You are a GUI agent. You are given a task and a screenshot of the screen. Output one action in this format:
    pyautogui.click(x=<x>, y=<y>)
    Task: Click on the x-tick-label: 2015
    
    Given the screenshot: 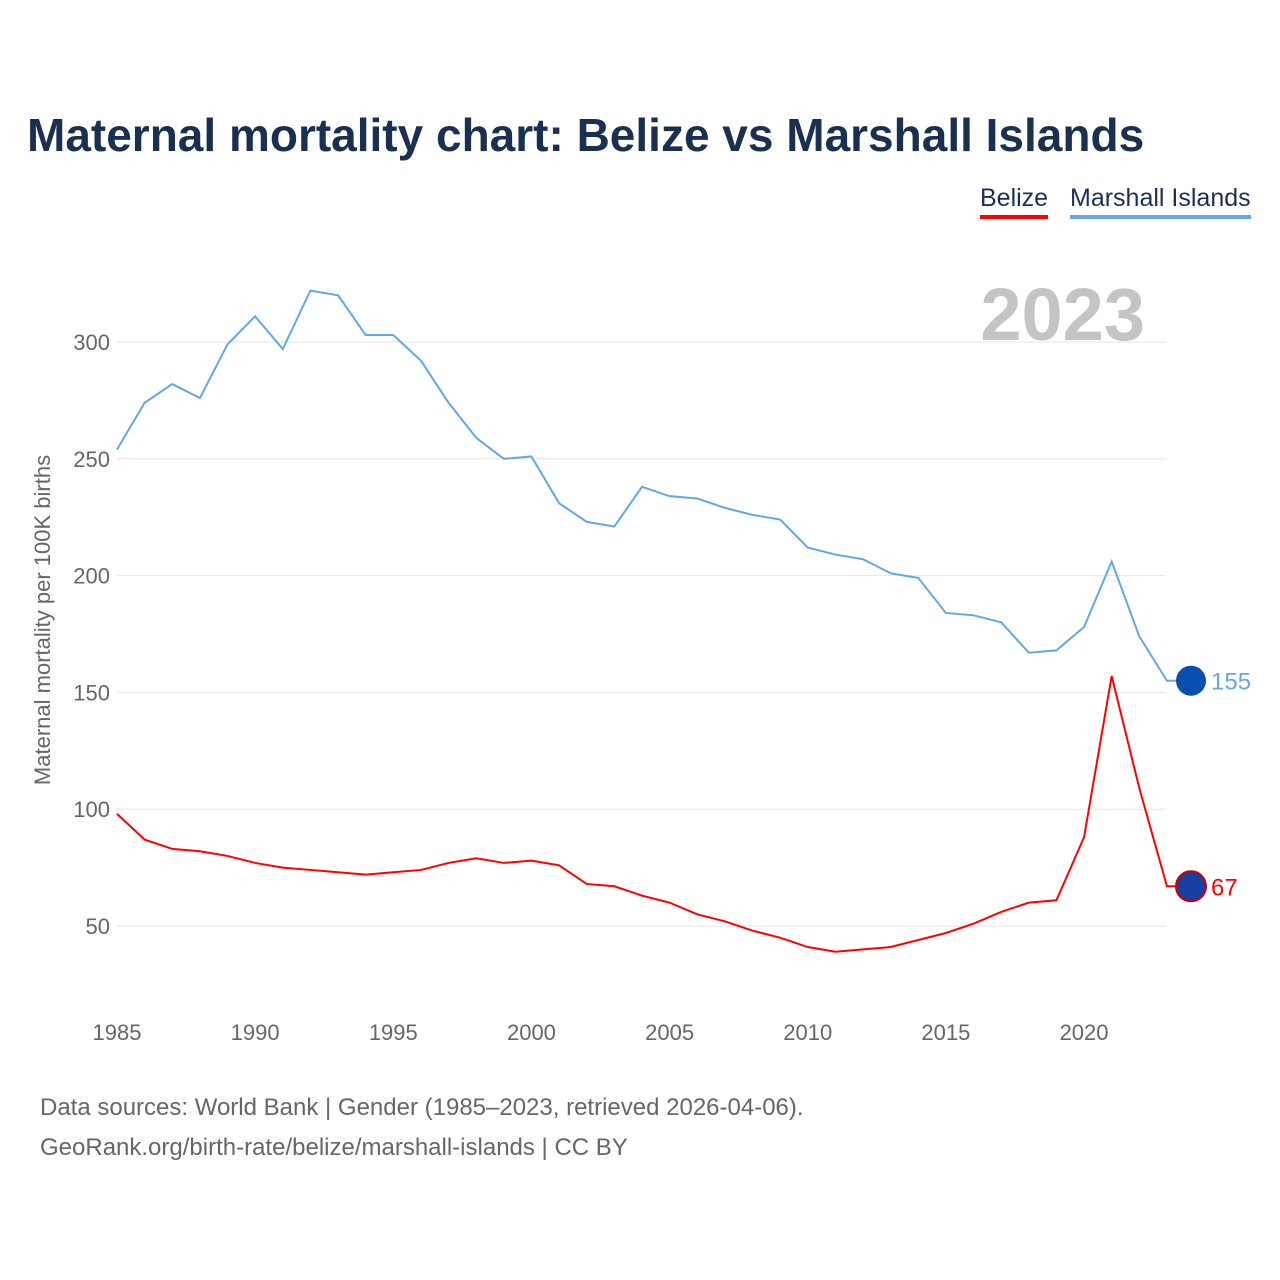 What is the action you would take?
    pyautogui.click(x=945, y=1032)
    